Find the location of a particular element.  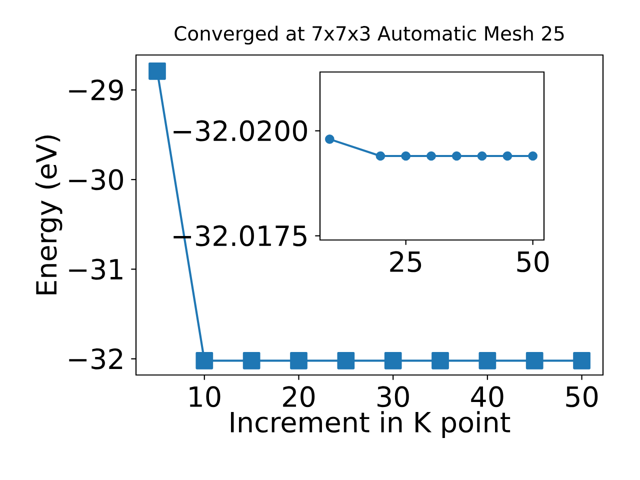

x-tick-label: 30 is located at coordinates (393, 397).